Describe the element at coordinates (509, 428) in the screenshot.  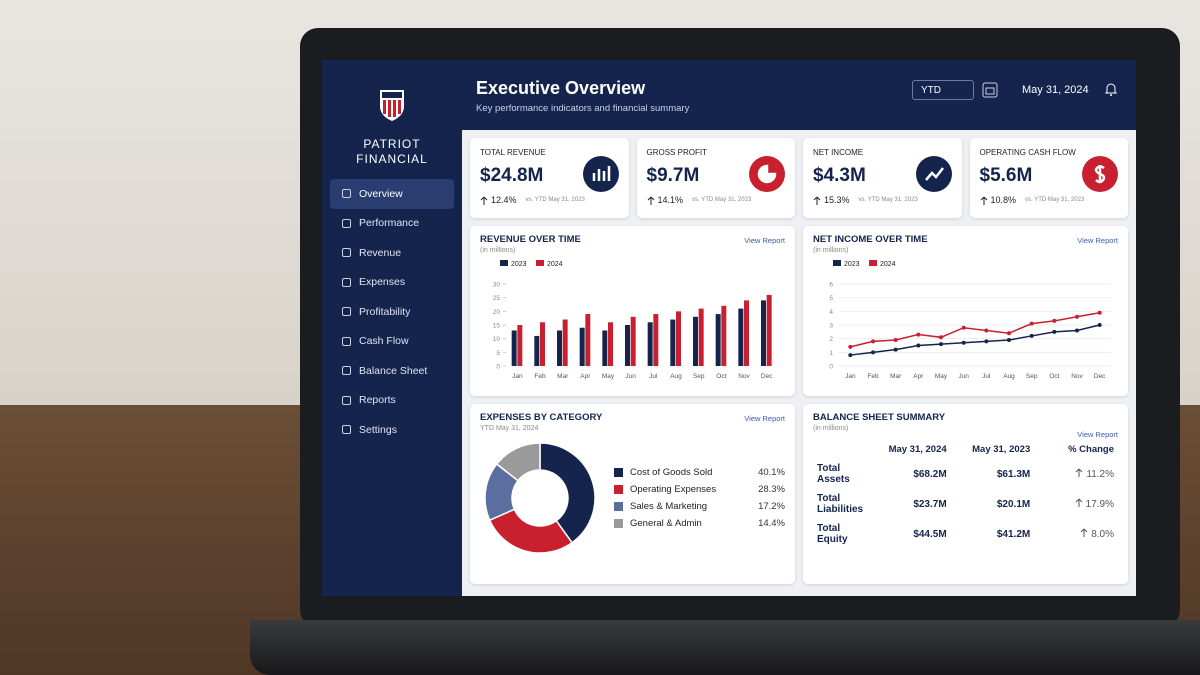
I see `panel-subtitle: YTD May 31, 2024` at that location.